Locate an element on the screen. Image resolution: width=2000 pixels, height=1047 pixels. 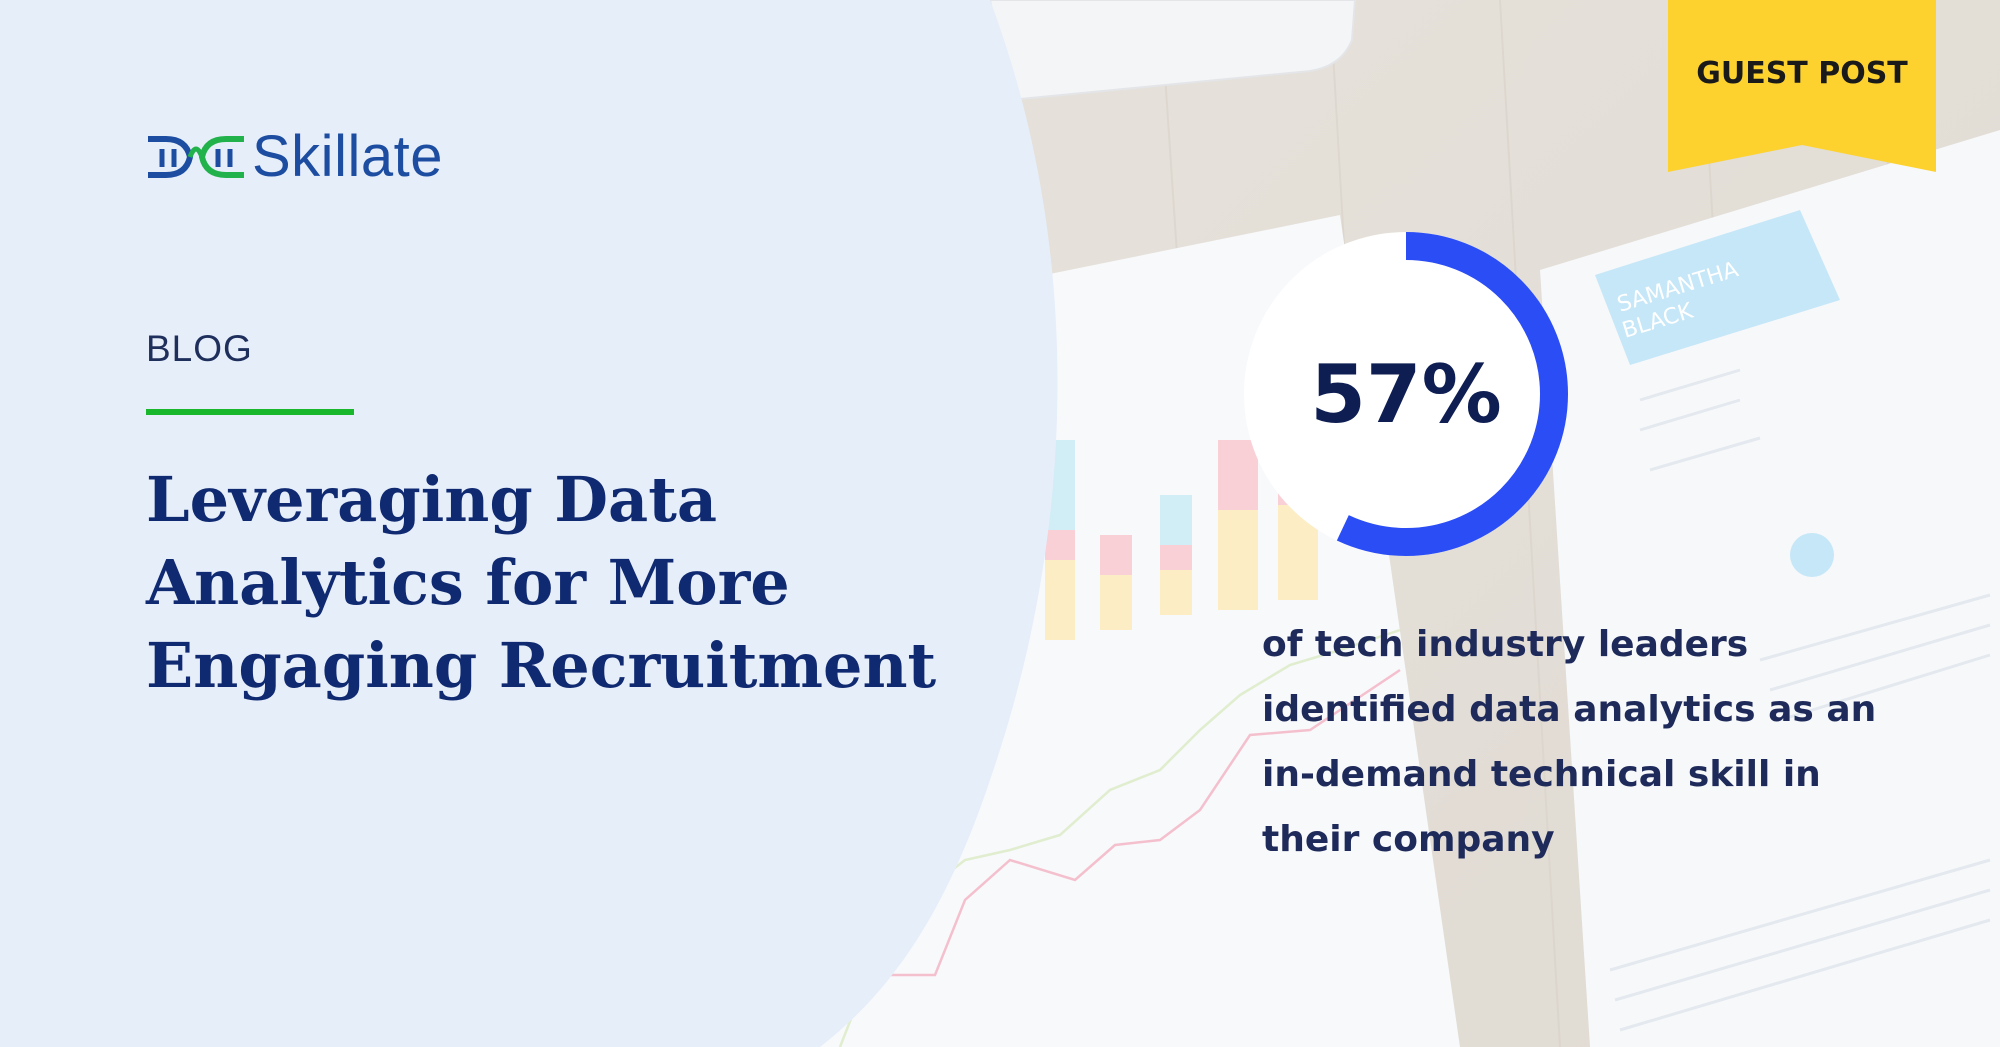
brand-logo: Skillate is located at coordinates (294, 157).